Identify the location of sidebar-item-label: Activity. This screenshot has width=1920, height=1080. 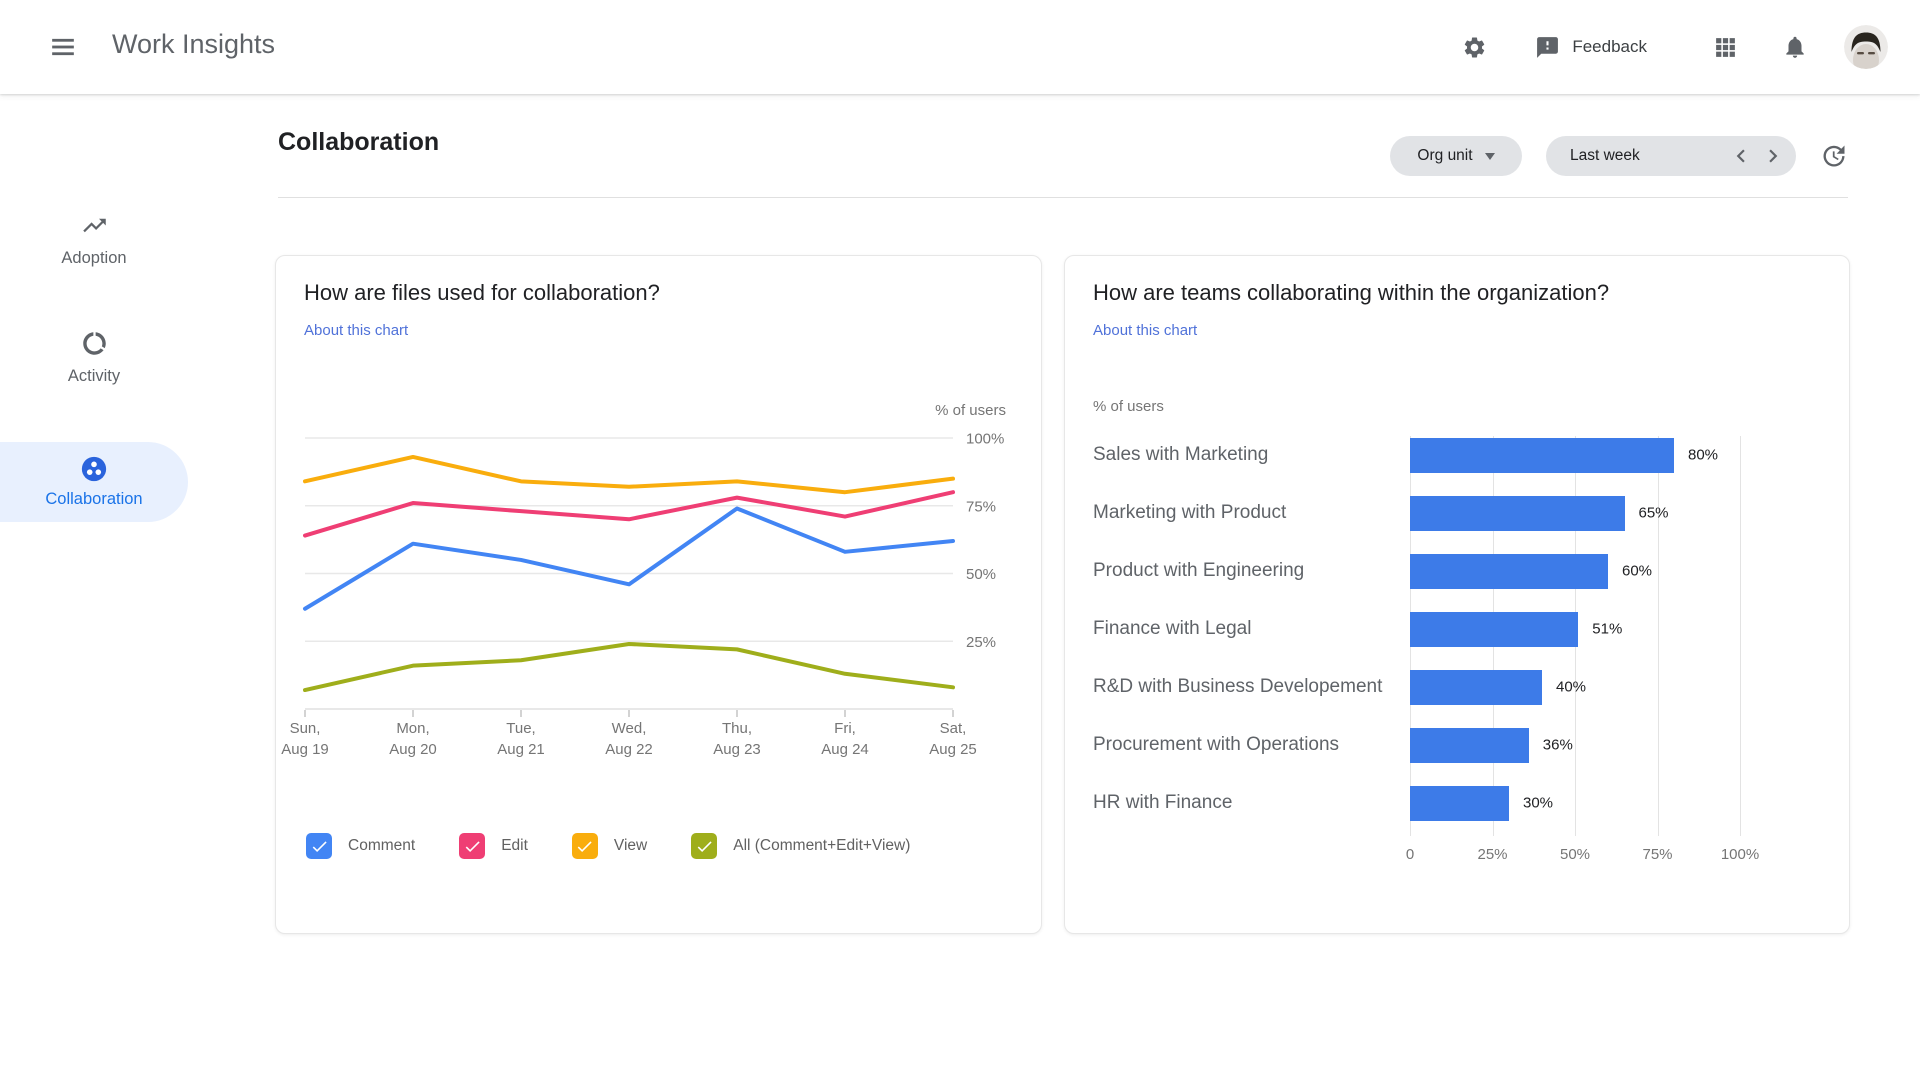
(94, 376).